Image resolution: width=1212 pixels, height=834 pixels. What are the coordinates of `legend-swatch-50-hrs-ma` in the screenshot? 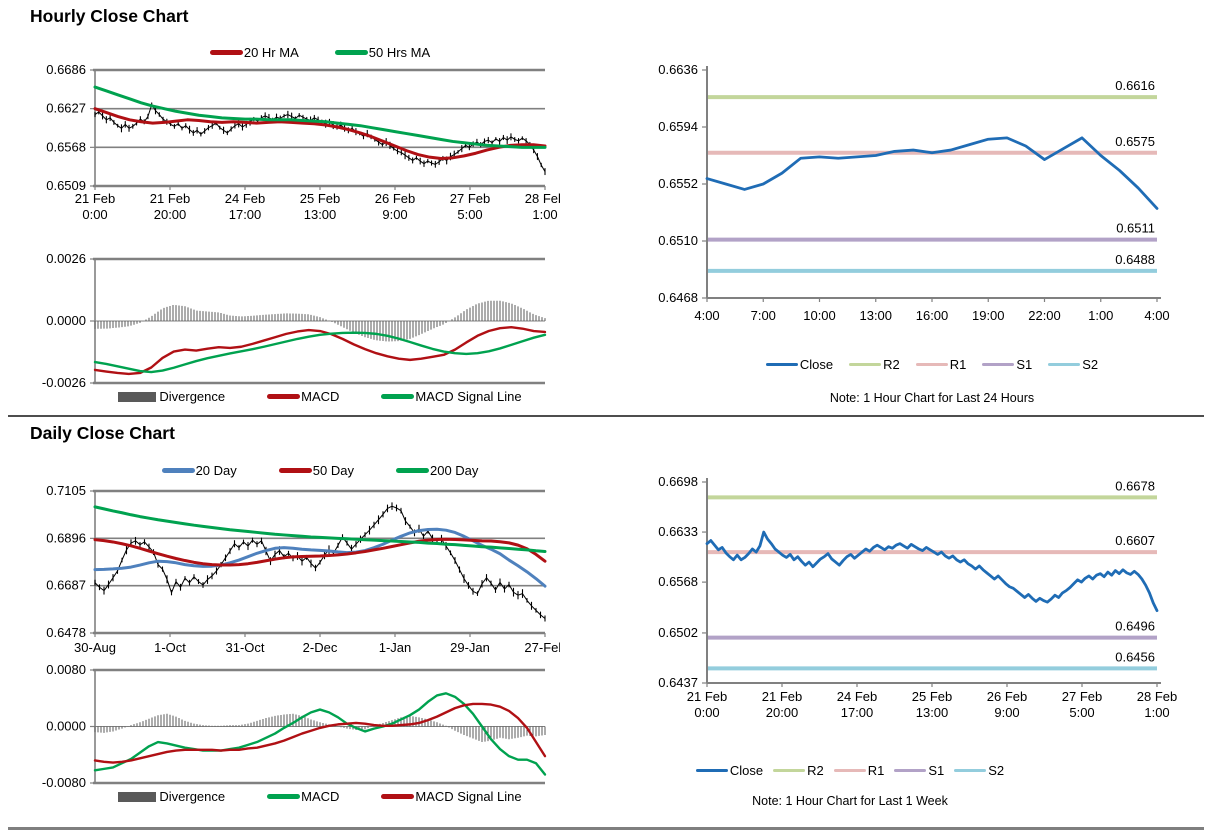 It's located at (351, 52).